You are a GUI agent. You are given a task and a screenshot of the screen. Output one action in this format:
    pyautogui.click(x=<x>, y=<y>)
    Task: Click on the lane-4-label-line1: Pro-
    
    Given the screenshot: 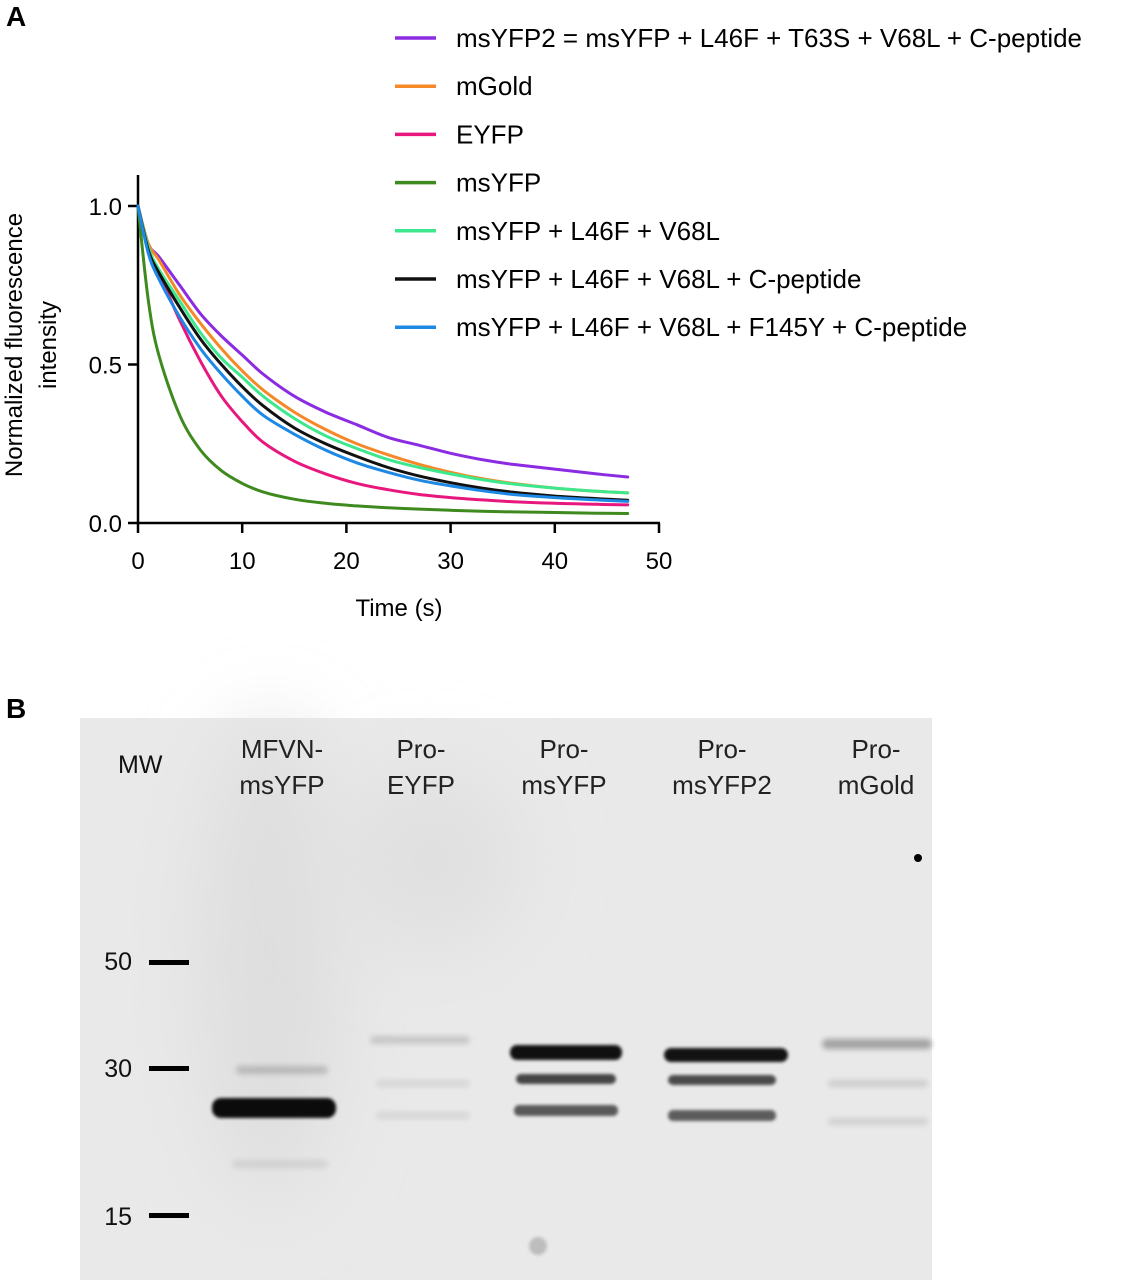 What is the action you would take?
    pyautogui.click(x=721, y=749)
    